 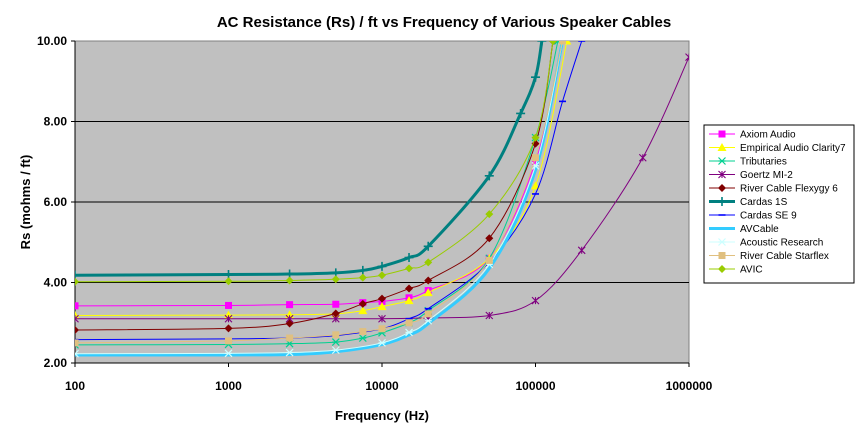 What do you see at coordinates (52, 41) in the screenshot?
I see `y-tick-label: 10.00` at bounding box center [52, 41].